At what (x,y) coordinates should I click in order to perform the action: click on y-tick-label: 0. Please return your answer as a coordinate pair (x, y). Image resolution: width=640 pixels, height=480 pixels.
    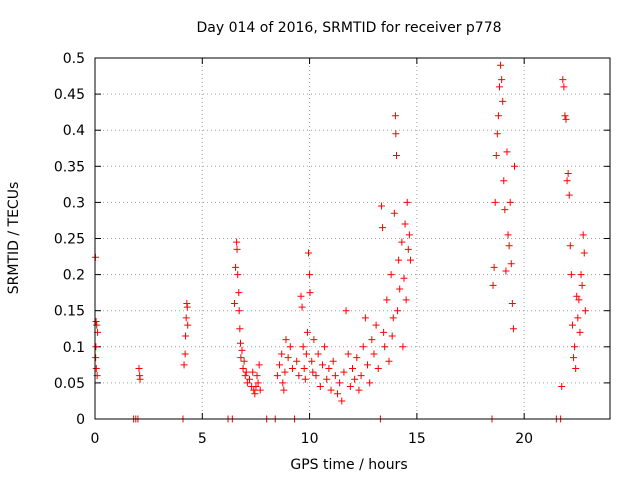
    Looking at the image, I should click on (80, 420).